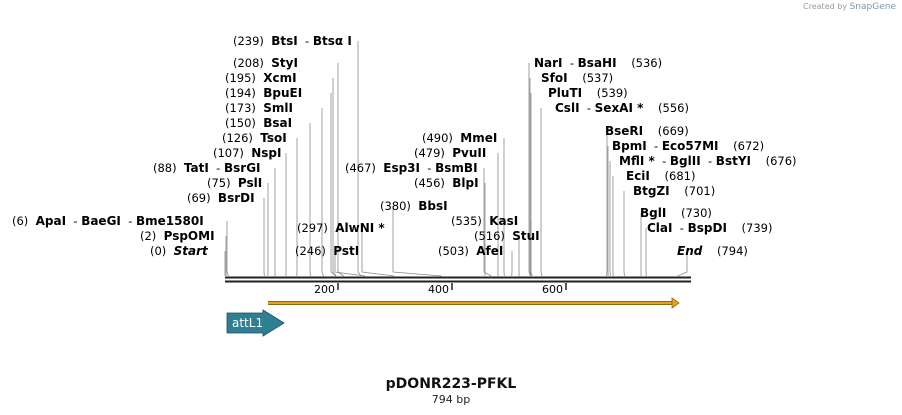  I want to click on restriction-site-label: PluTI (539), so click(588, 93).